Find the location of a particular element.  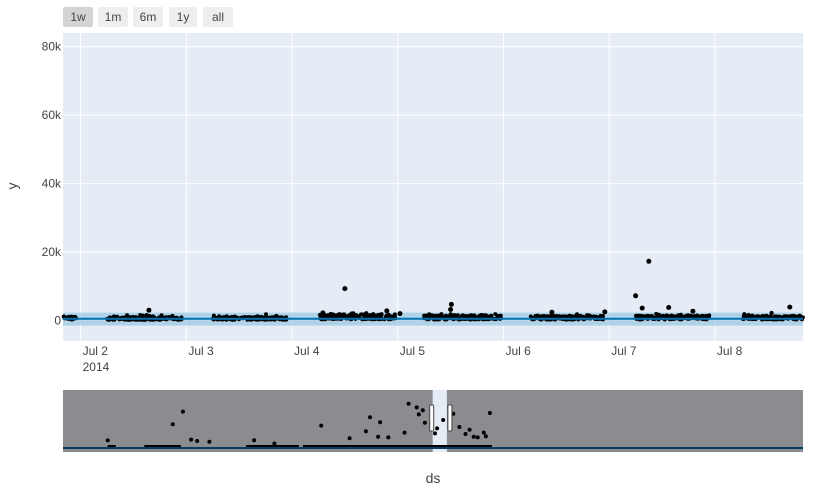

x-tick-label: Jul 4 is located at coordinates (307, 351).